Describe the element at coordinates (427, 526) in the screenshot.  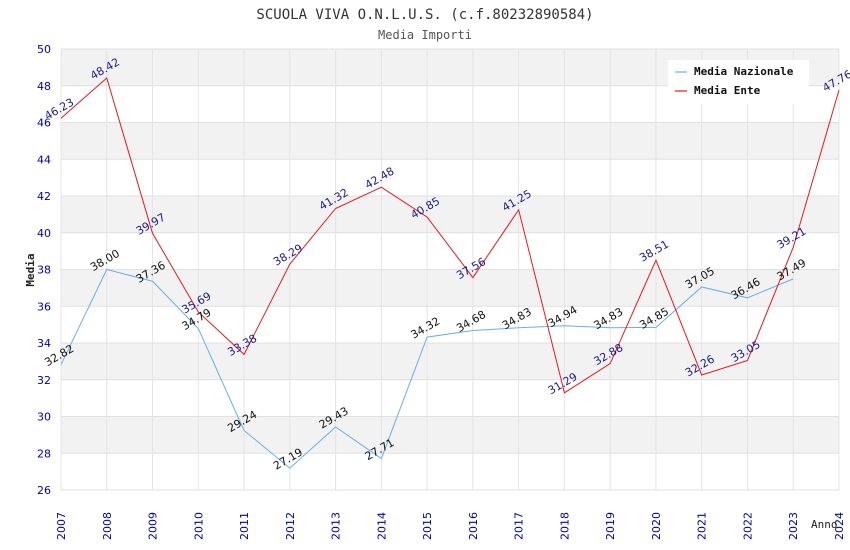
I see `x-tick-label: 2015` at that location.